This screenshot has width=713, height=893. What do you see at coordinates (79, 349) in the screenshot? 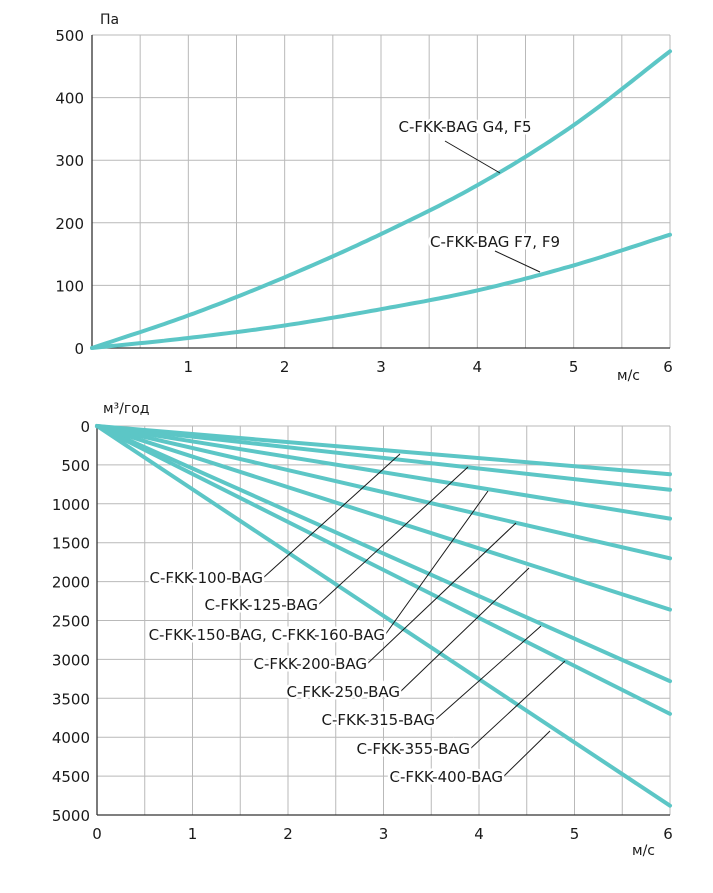
I see `top-y-tick-label: 0` at bounding box center [79, 349].